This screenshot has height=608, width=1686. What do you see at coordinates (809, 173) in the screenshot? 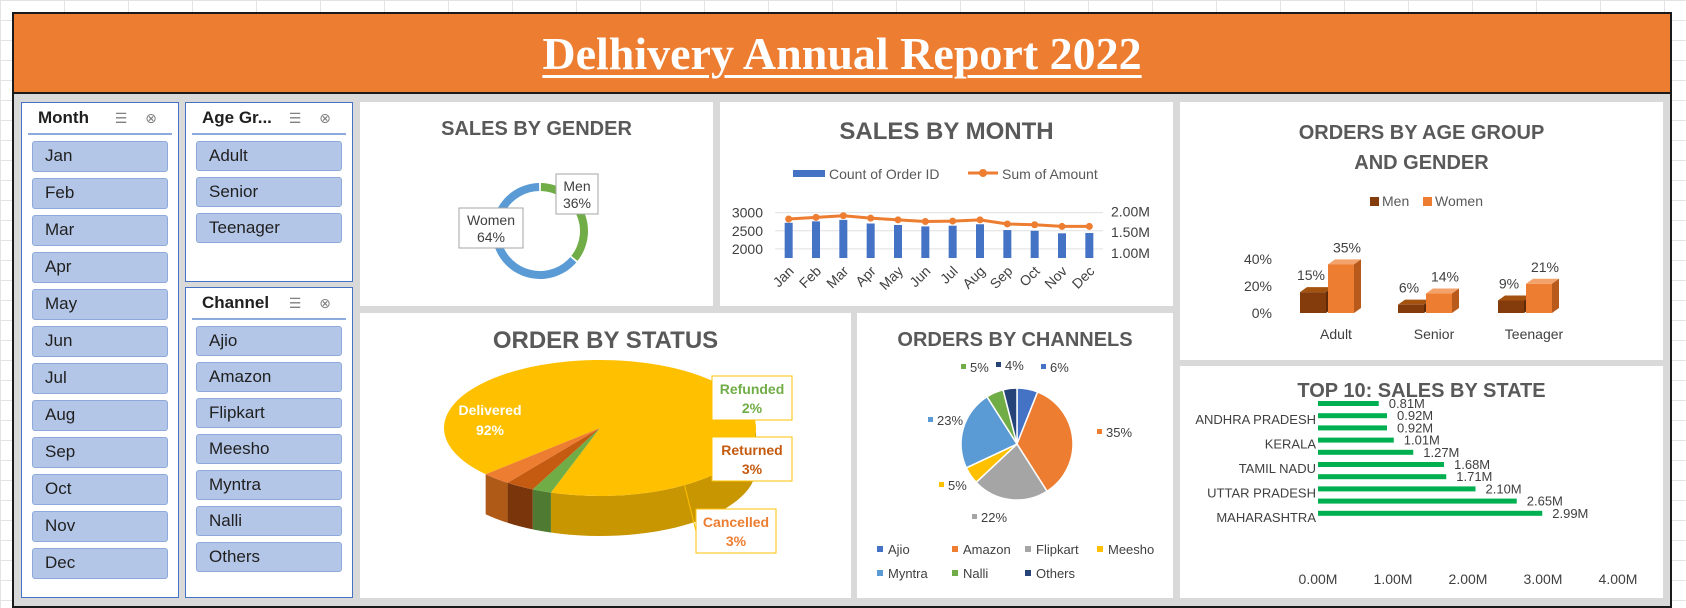
I see `legend-swatch-bar` at bounding box center [809, 173].